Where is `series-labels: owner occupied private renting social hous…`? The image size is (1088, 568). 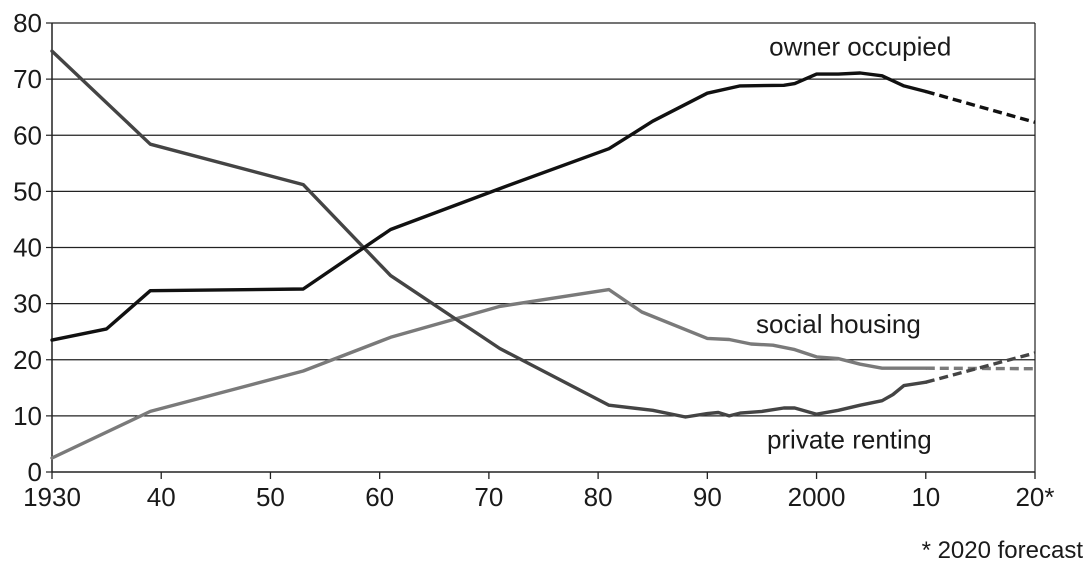
series-labels: owner occupied private renting social hous… is located at coordinates (853, 243).